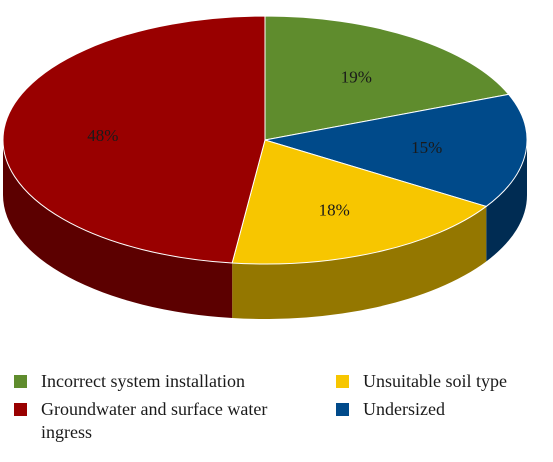 The height and width of the screenshot is (462, 553). Describe the element at coordinates (342, 409) in the screenshot. I see `legend-swatch-undersized` at that location.